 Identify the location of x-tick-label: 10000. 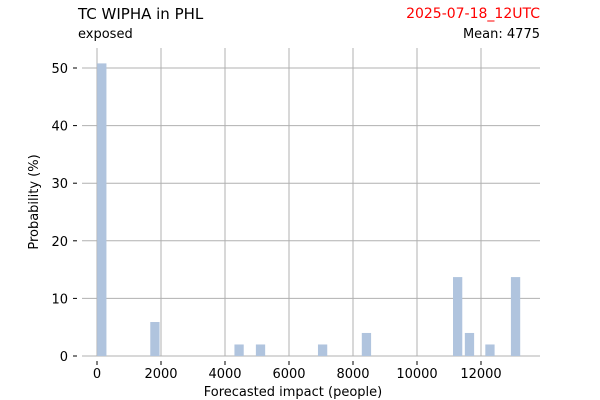
(416, 374).